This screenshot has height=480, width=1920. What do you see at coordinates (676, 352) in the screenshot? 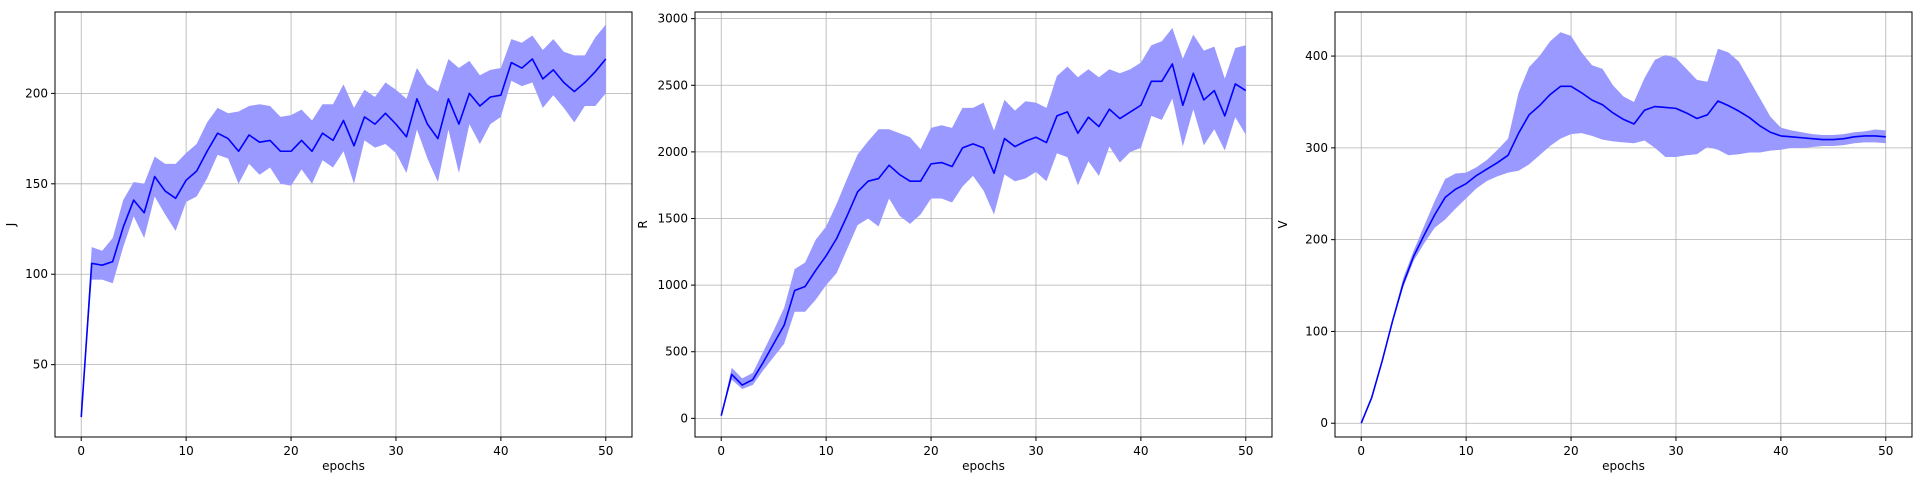
I see `y-tick-label: 500` at bounding box center [676, 352].